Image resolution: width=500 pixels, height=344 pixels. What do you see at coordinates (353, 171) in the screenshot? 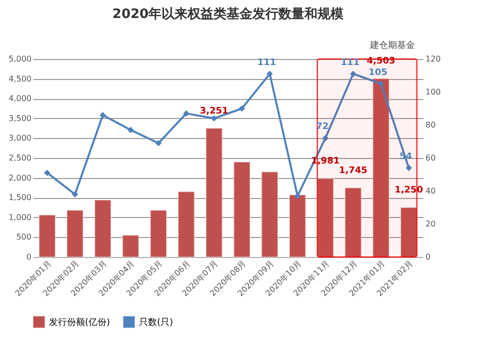
I see `data-label: 1,745` at bounding box center [353, 171].